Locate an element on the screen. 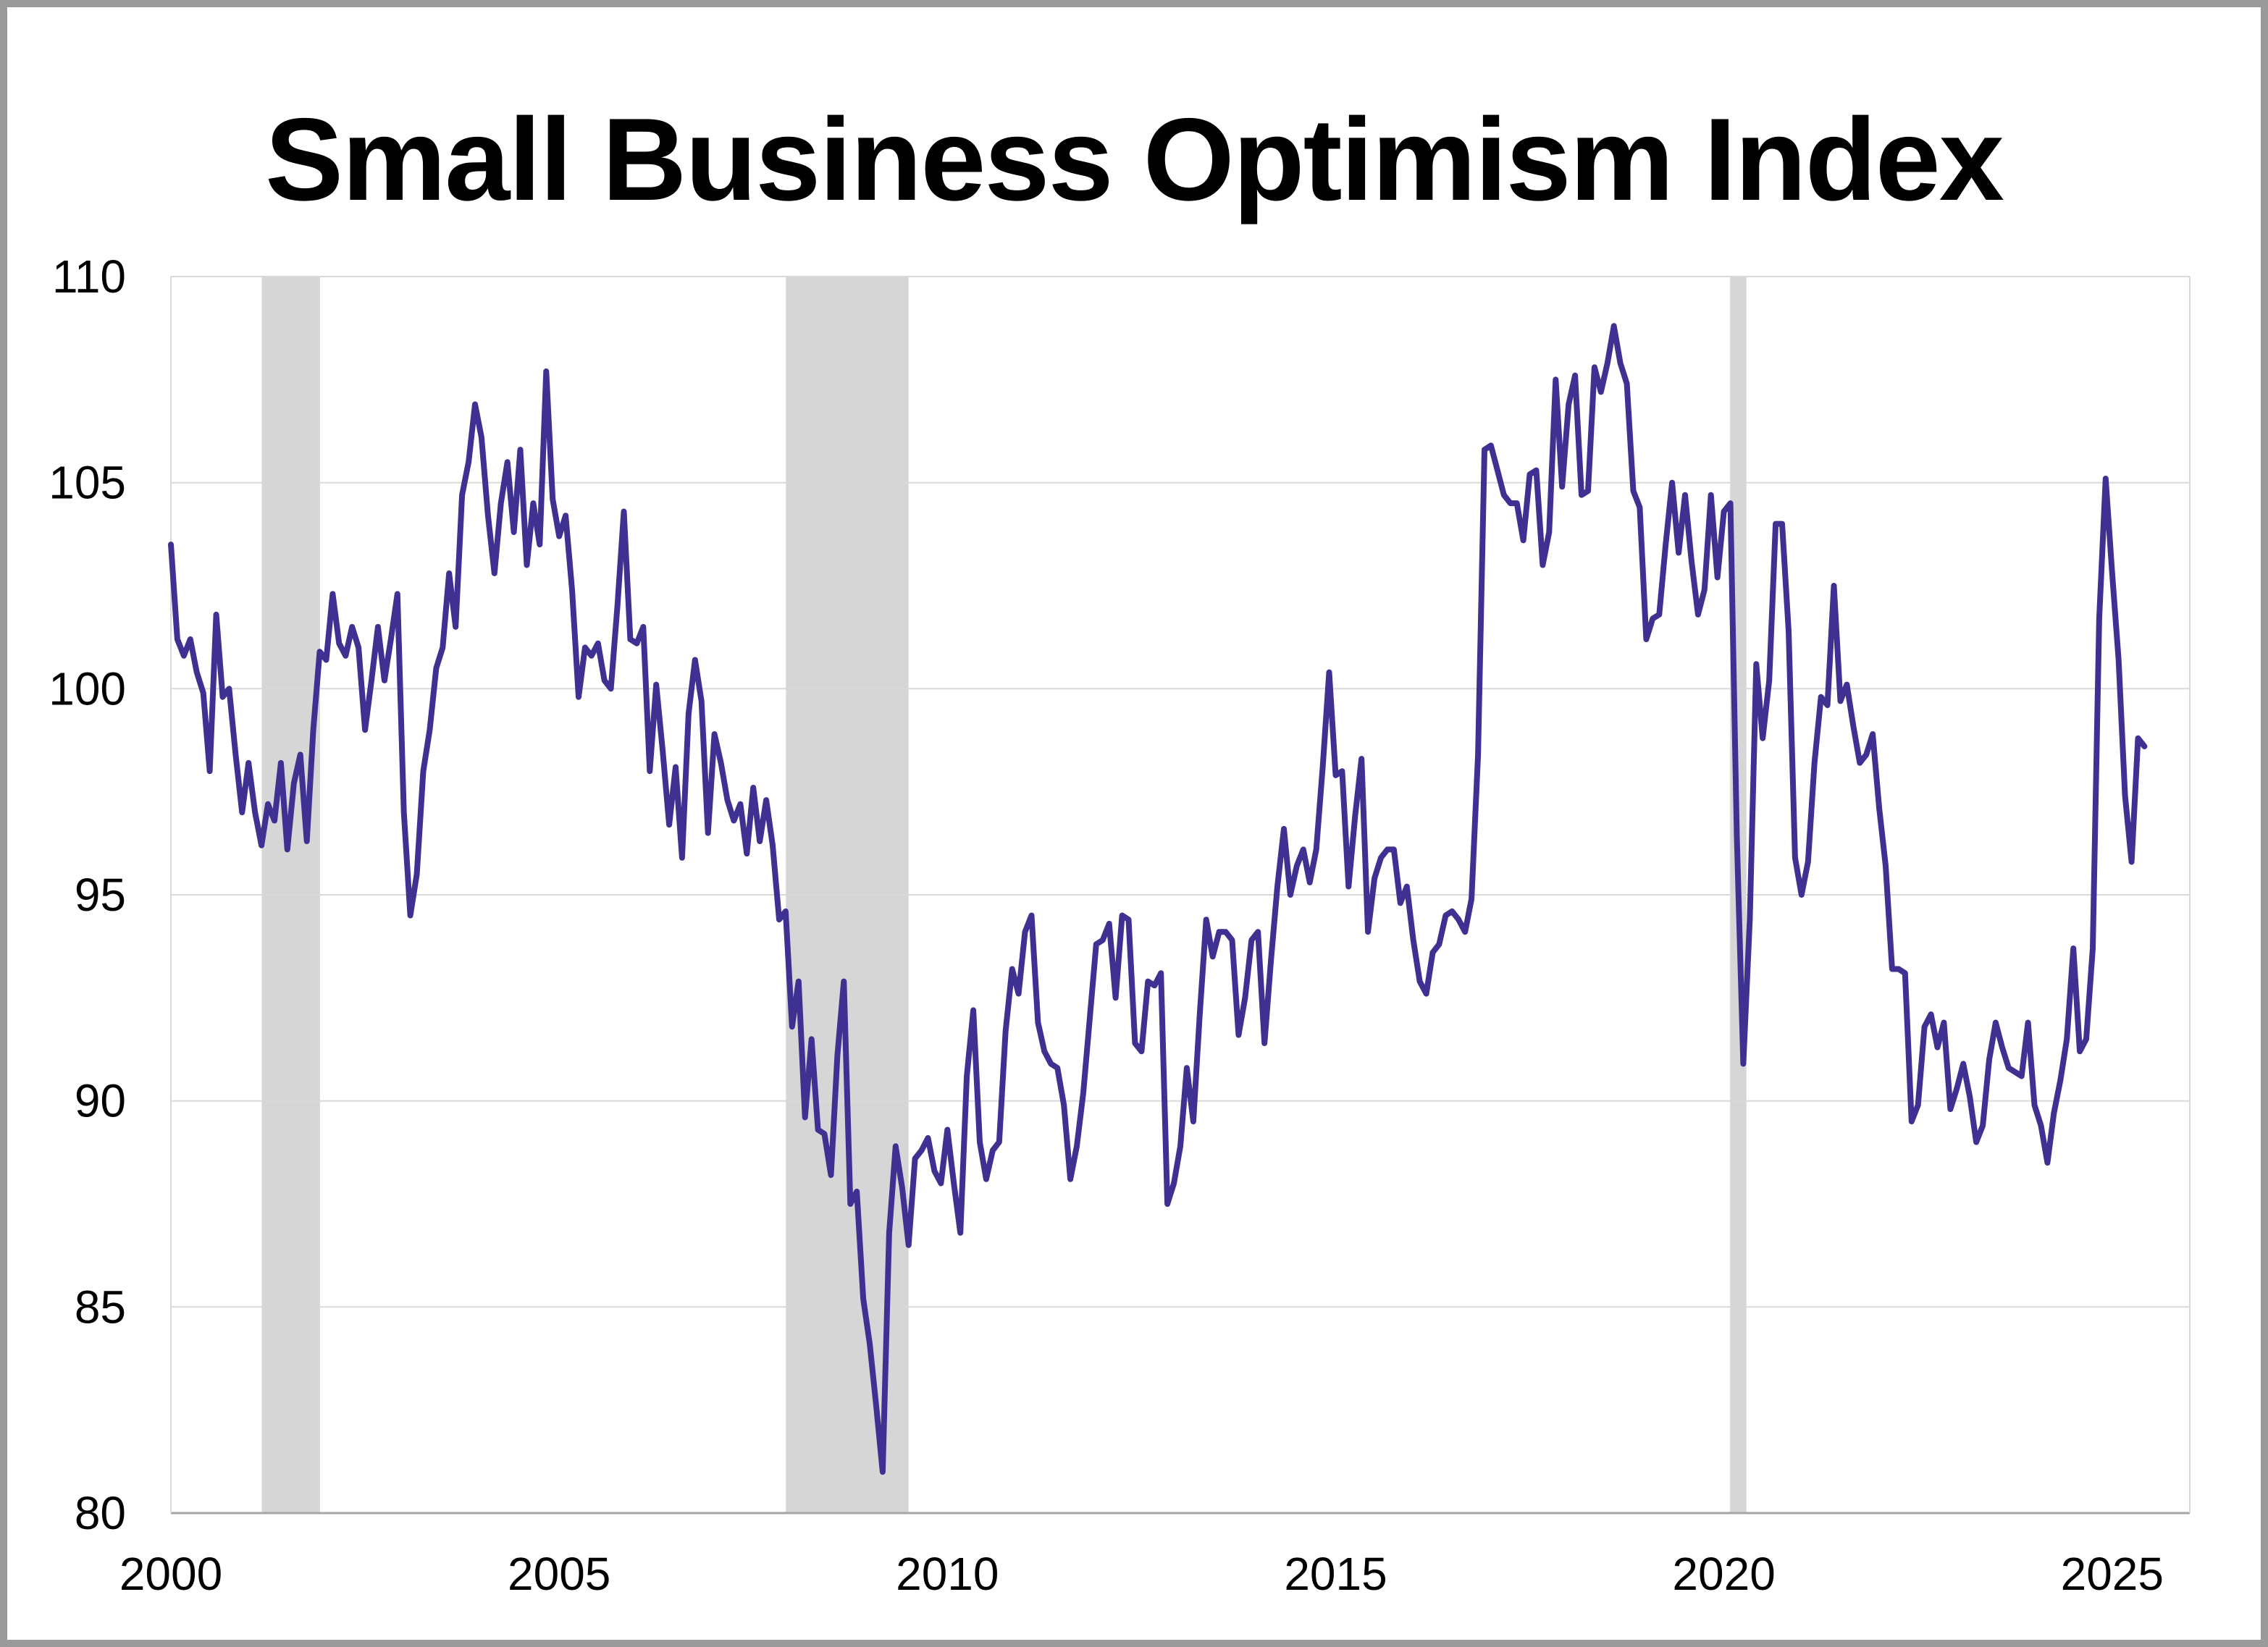 The image size is (2268, 1647). y-axis-tick-label: 95 is located at coordinates (100, 895).